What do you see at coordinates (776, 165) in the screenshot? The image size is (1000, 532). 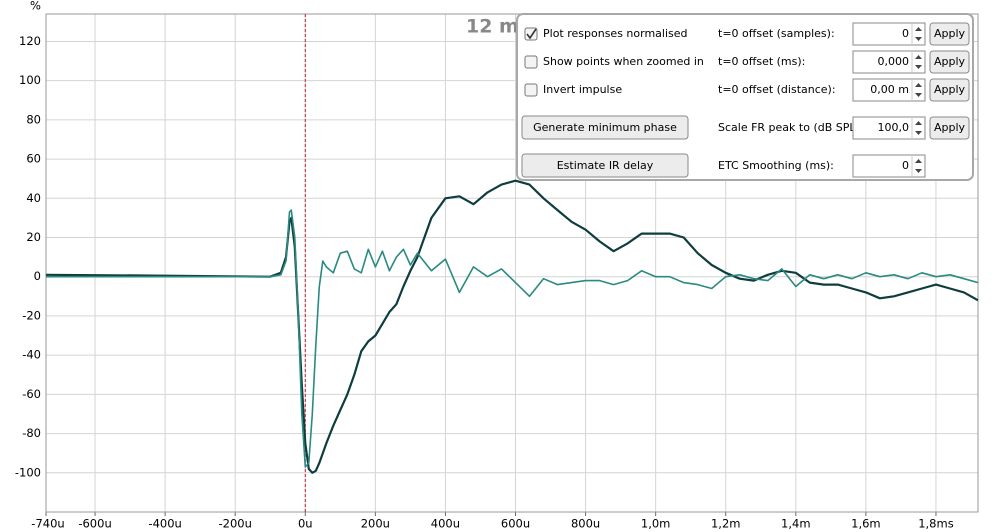 I see `field-label: ETC Smoothing (ms):` at bounding box center [776, 165].